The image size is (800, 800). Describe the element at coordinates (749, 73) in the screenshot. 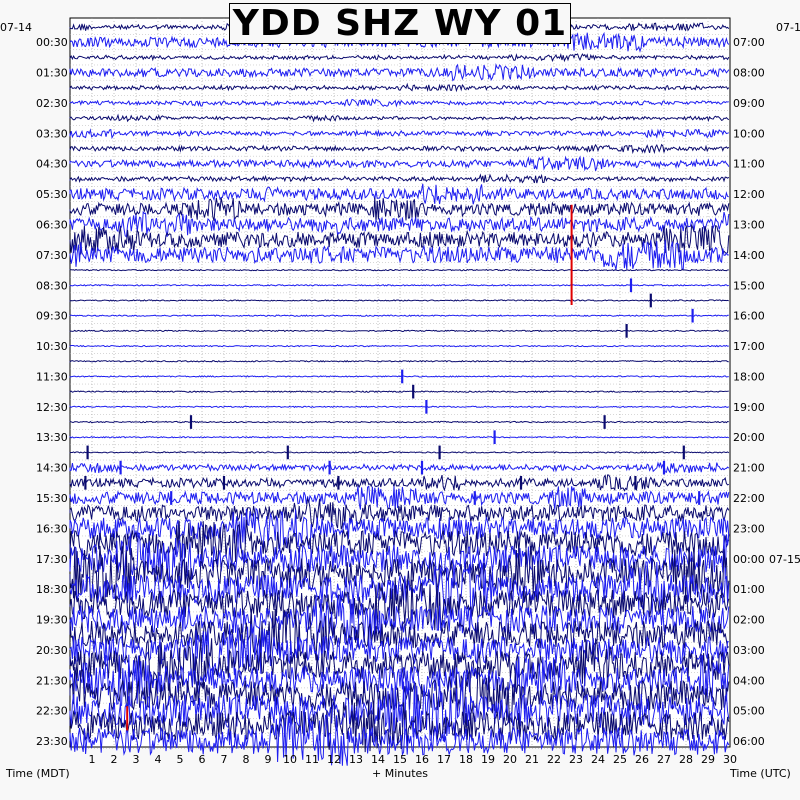

I see `right-hour-label: 08:00` at that location.